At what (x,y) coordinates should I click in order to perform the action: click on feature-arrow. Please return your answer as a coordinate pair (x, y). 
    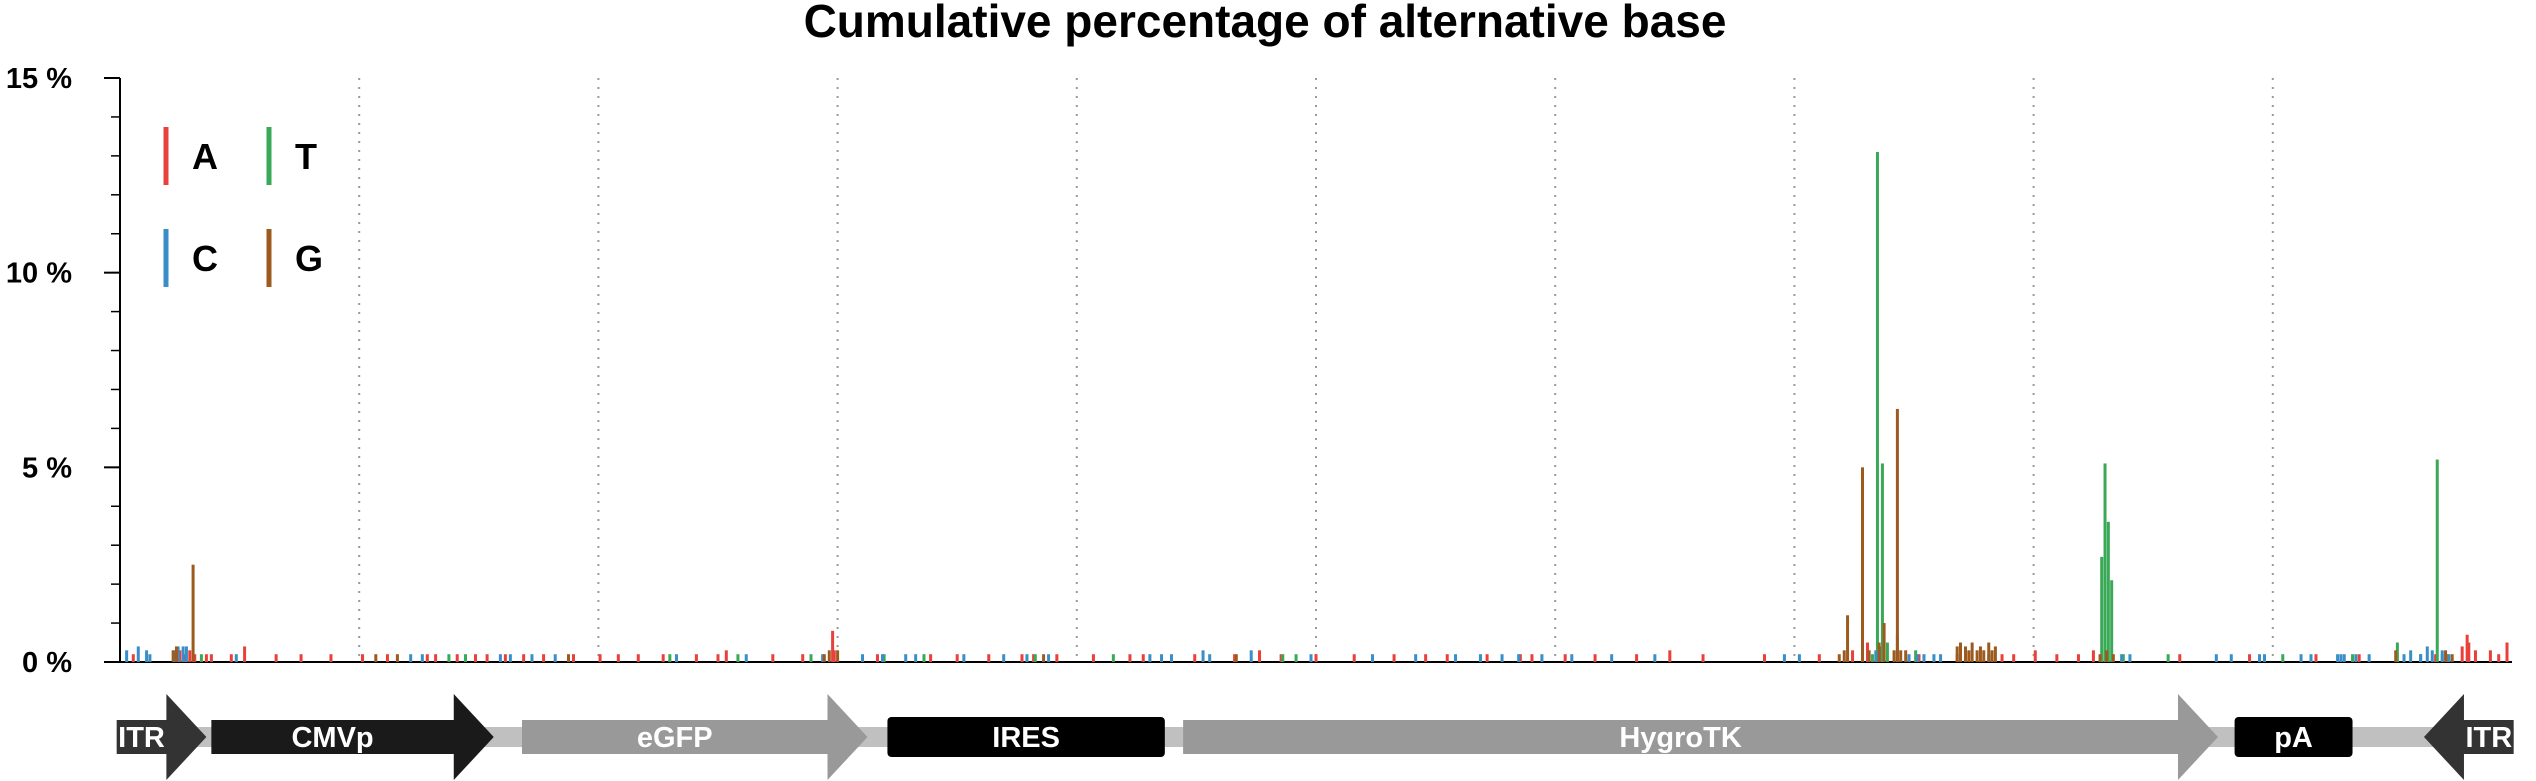
    Looking at the image, I should click on (1700, 737).